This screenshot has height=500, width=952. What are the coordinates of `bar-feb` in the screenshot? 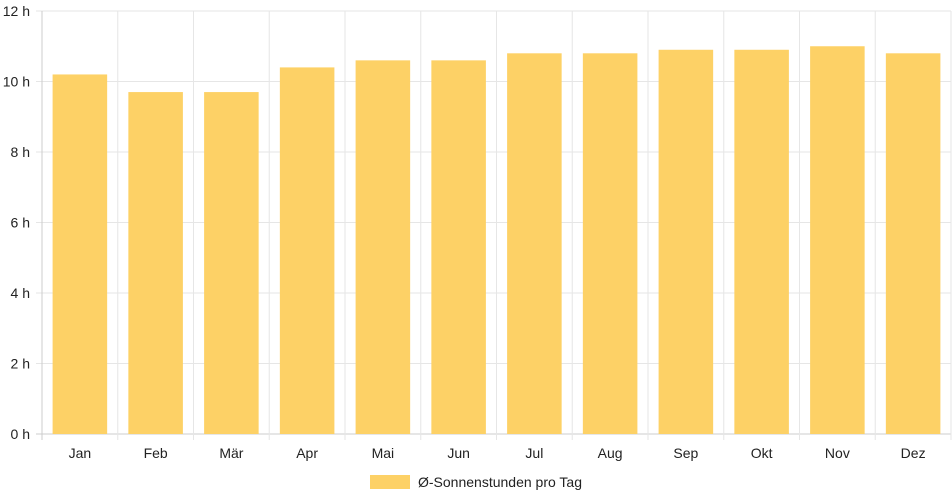 It's located at (155, 263).